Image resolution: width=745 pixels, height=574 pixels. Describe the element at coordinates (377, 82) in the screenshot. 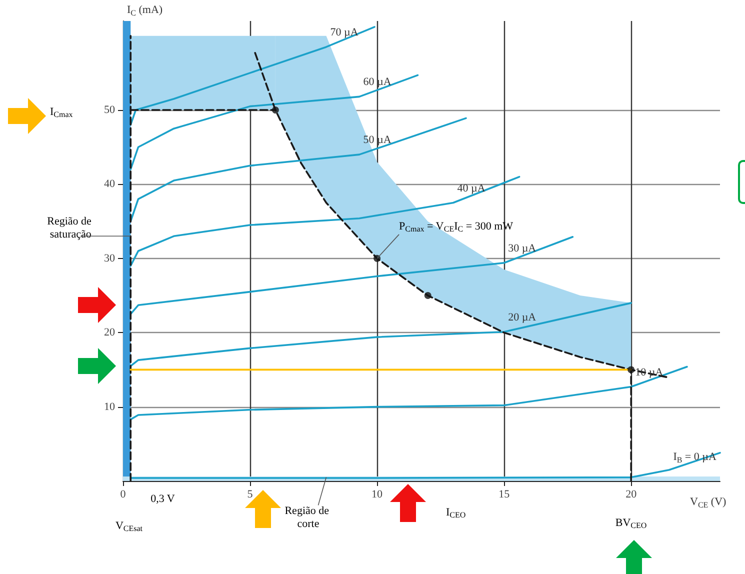

I see `series-label: 60 µA` at that location.